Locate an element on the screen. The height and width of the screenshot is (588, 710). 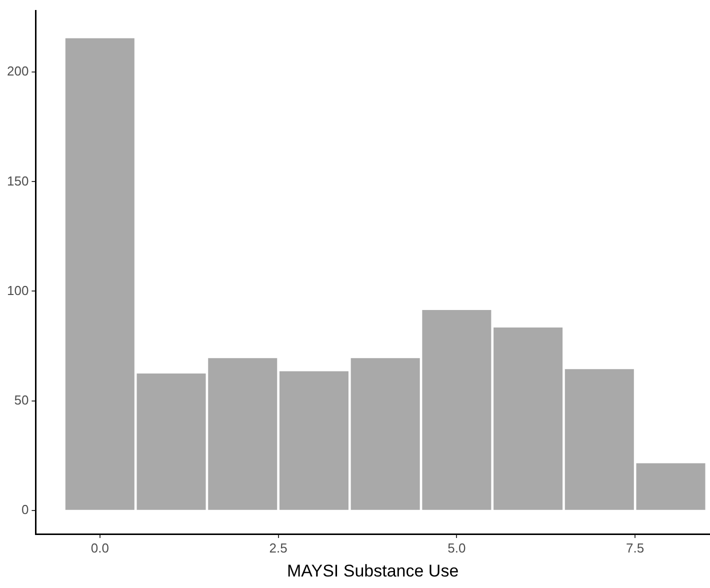
x-tick-label: 7.5 is located at coordinates (635, 548).